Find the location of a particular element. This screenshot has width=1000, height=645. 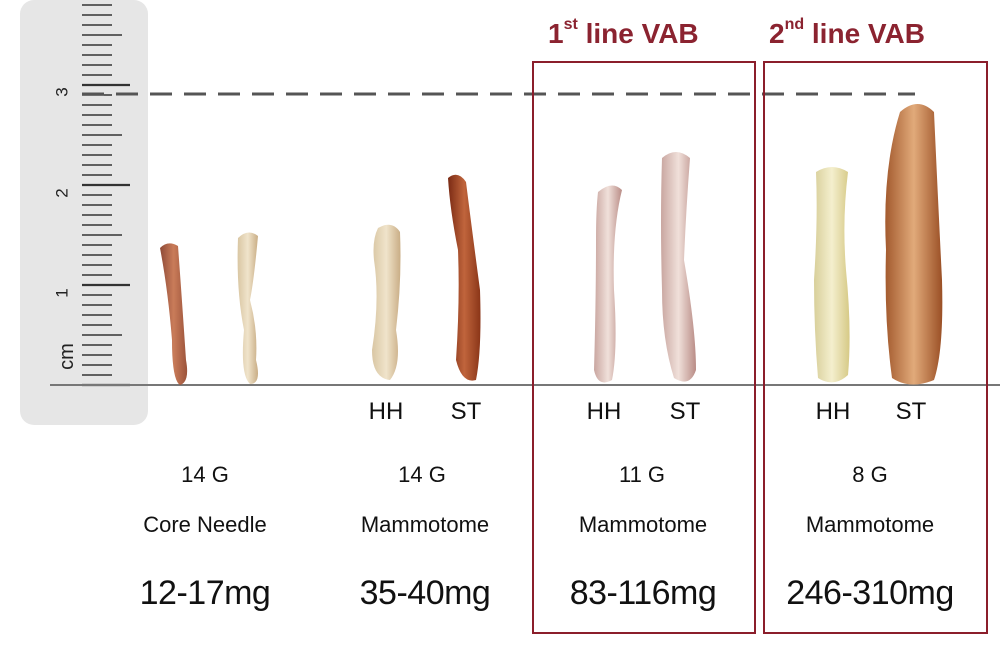

ruler-body is located at coordinates (84, 212).